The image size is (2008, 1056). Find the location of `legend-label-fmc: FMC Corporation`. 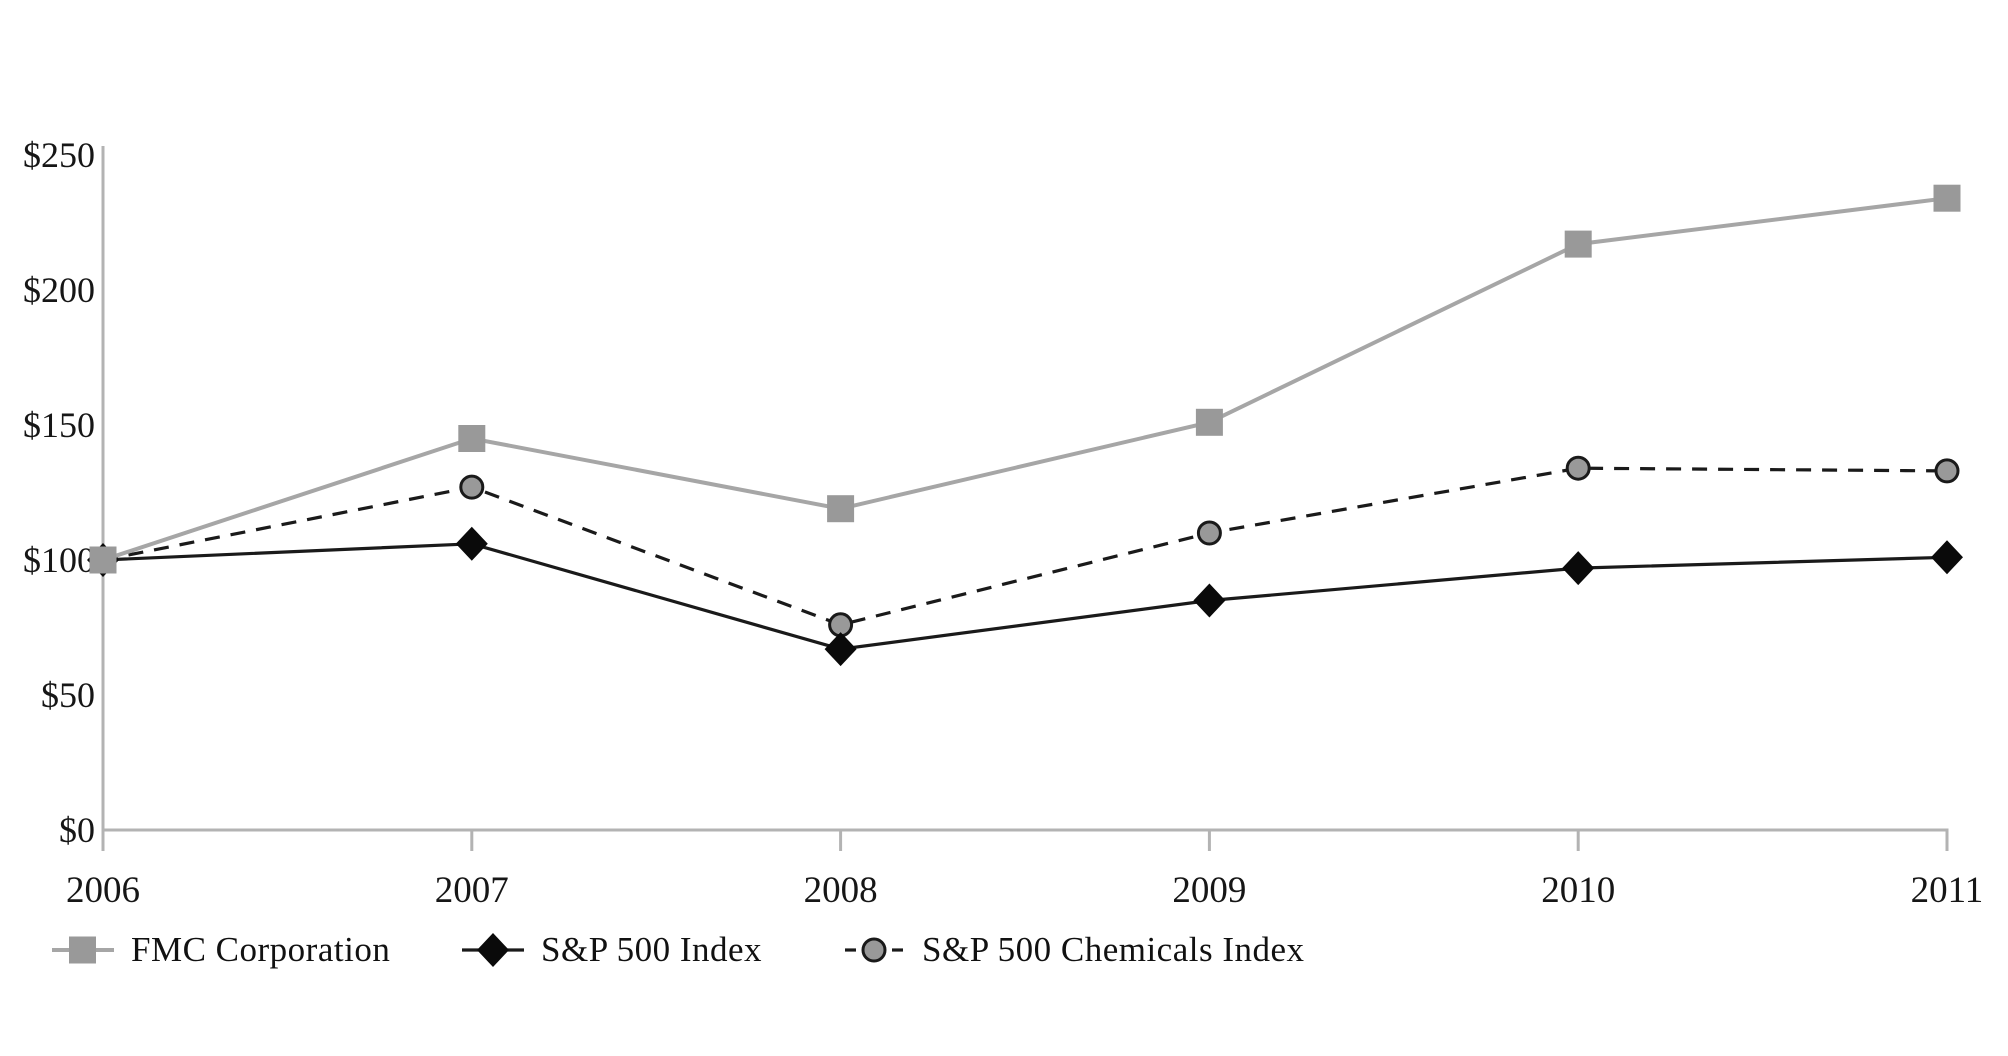

legend-label-fmc: FMC Corporation is located at coordinates (261, 949).